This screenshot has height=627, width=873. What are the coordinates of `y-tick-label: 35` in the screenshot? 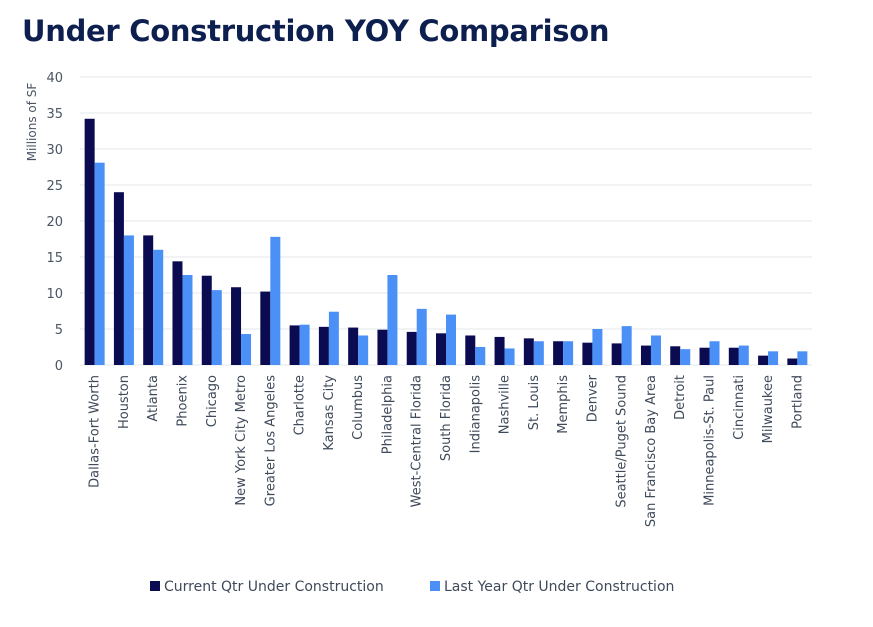 It's located at (54, 114).